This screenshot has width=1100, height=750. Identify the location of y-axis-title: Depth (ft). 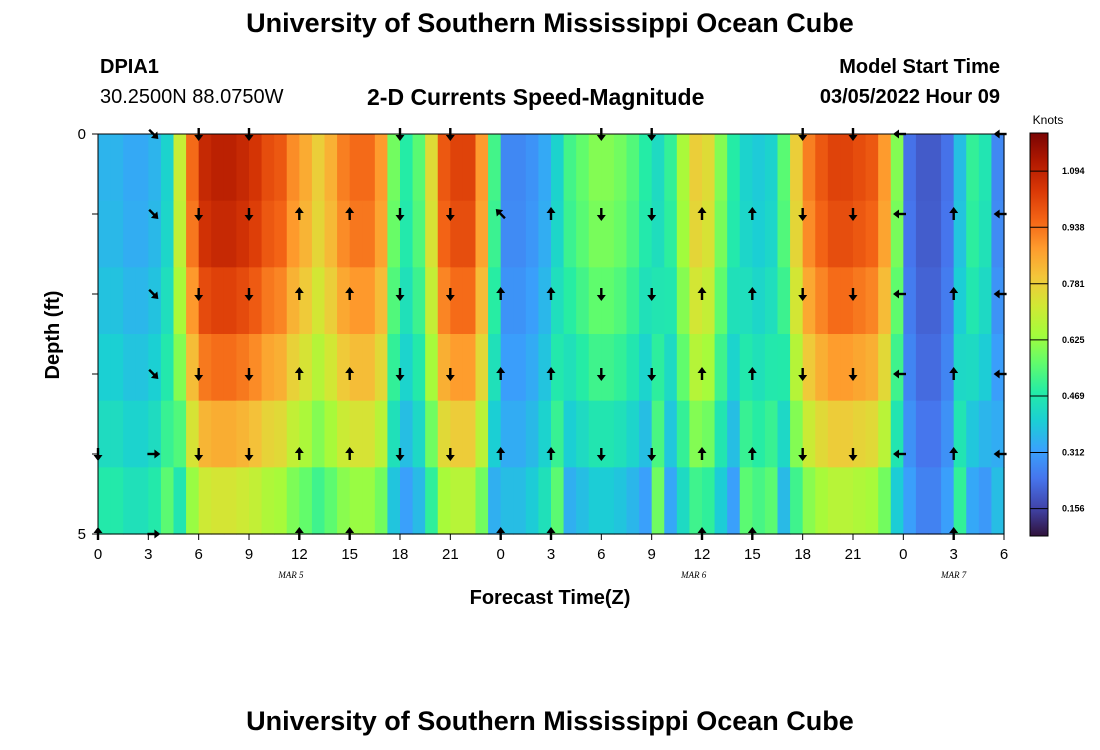
(53, 335).